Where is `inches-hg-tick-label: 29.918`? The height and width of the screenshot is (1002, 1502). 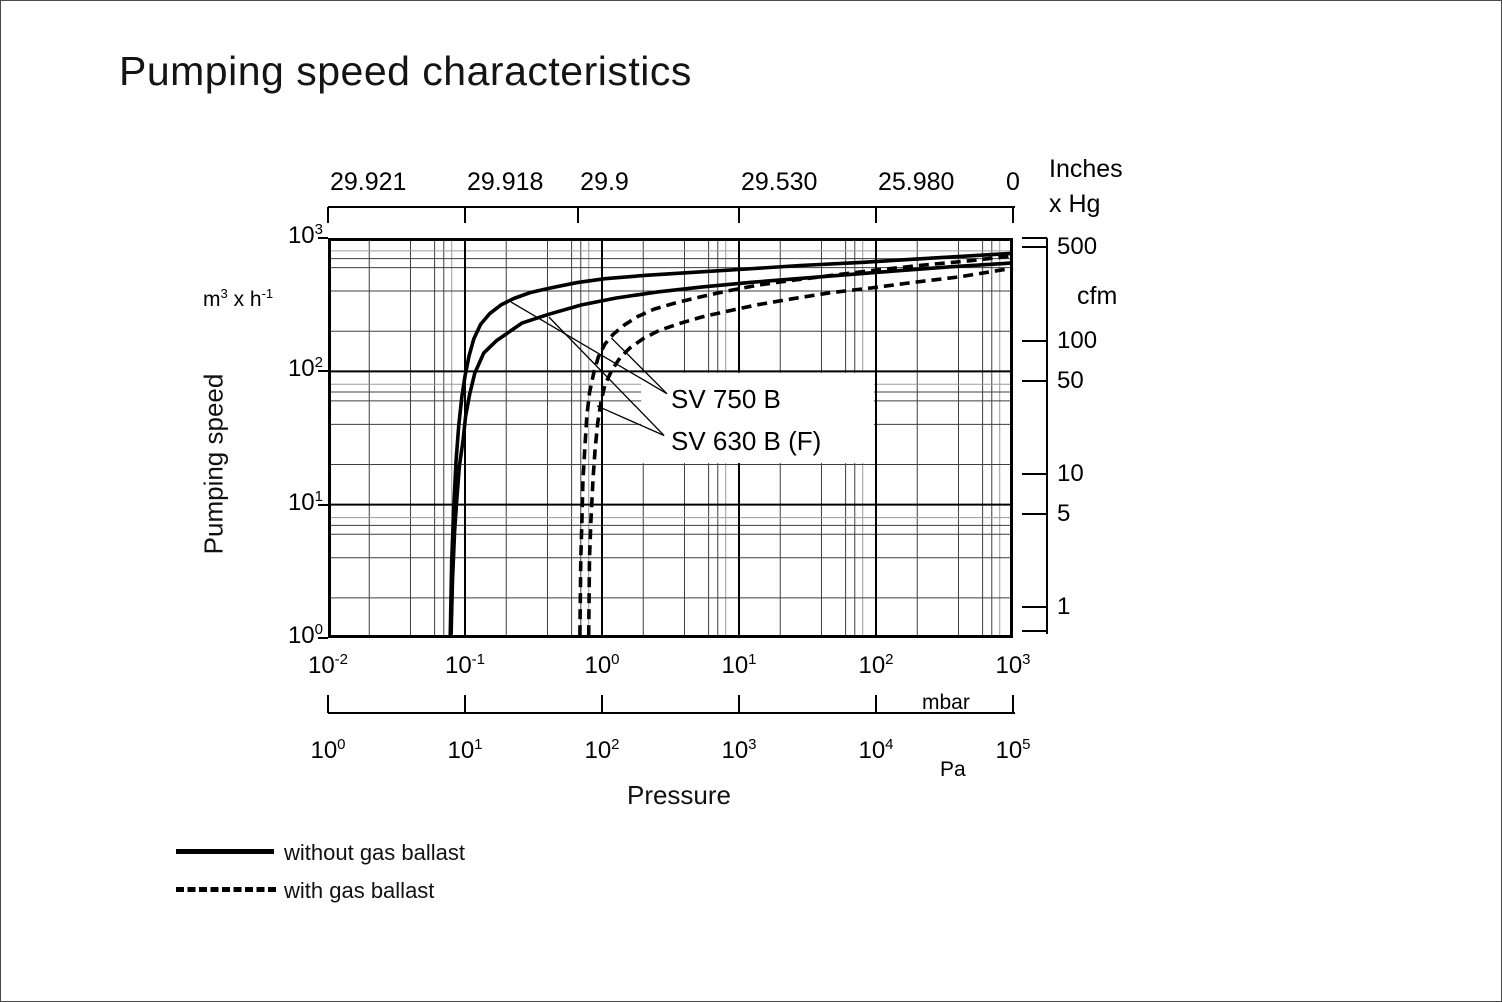
inches-hg-tick-label: 29.918 is located at coordinates (505, 182).